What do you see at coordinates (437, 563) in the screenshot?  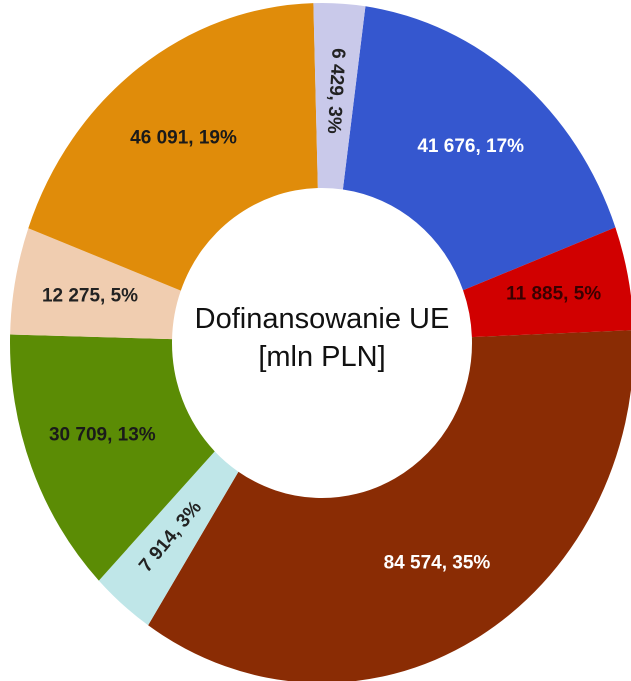 I see `data-label: 84 574, 35%` at bounding box center [437, 563].